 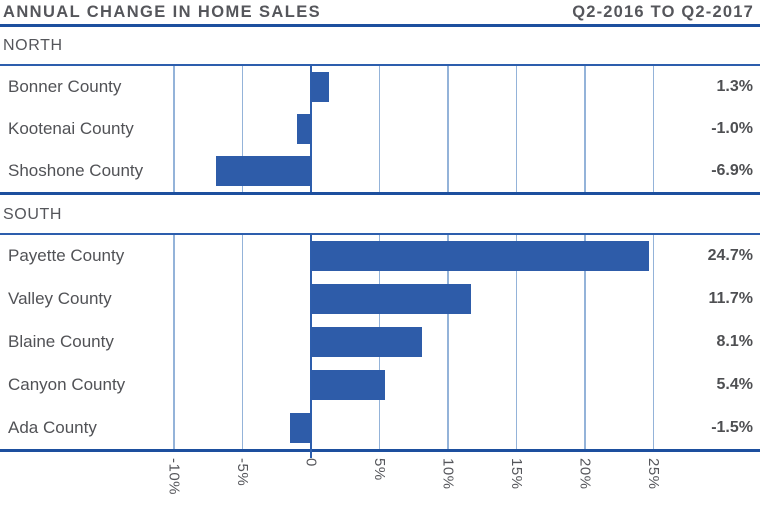 What do you see at coordinates (732, 427) in the screenshot?
I see `row-value-ada: -1.5%` at bounding box center [732, 427].